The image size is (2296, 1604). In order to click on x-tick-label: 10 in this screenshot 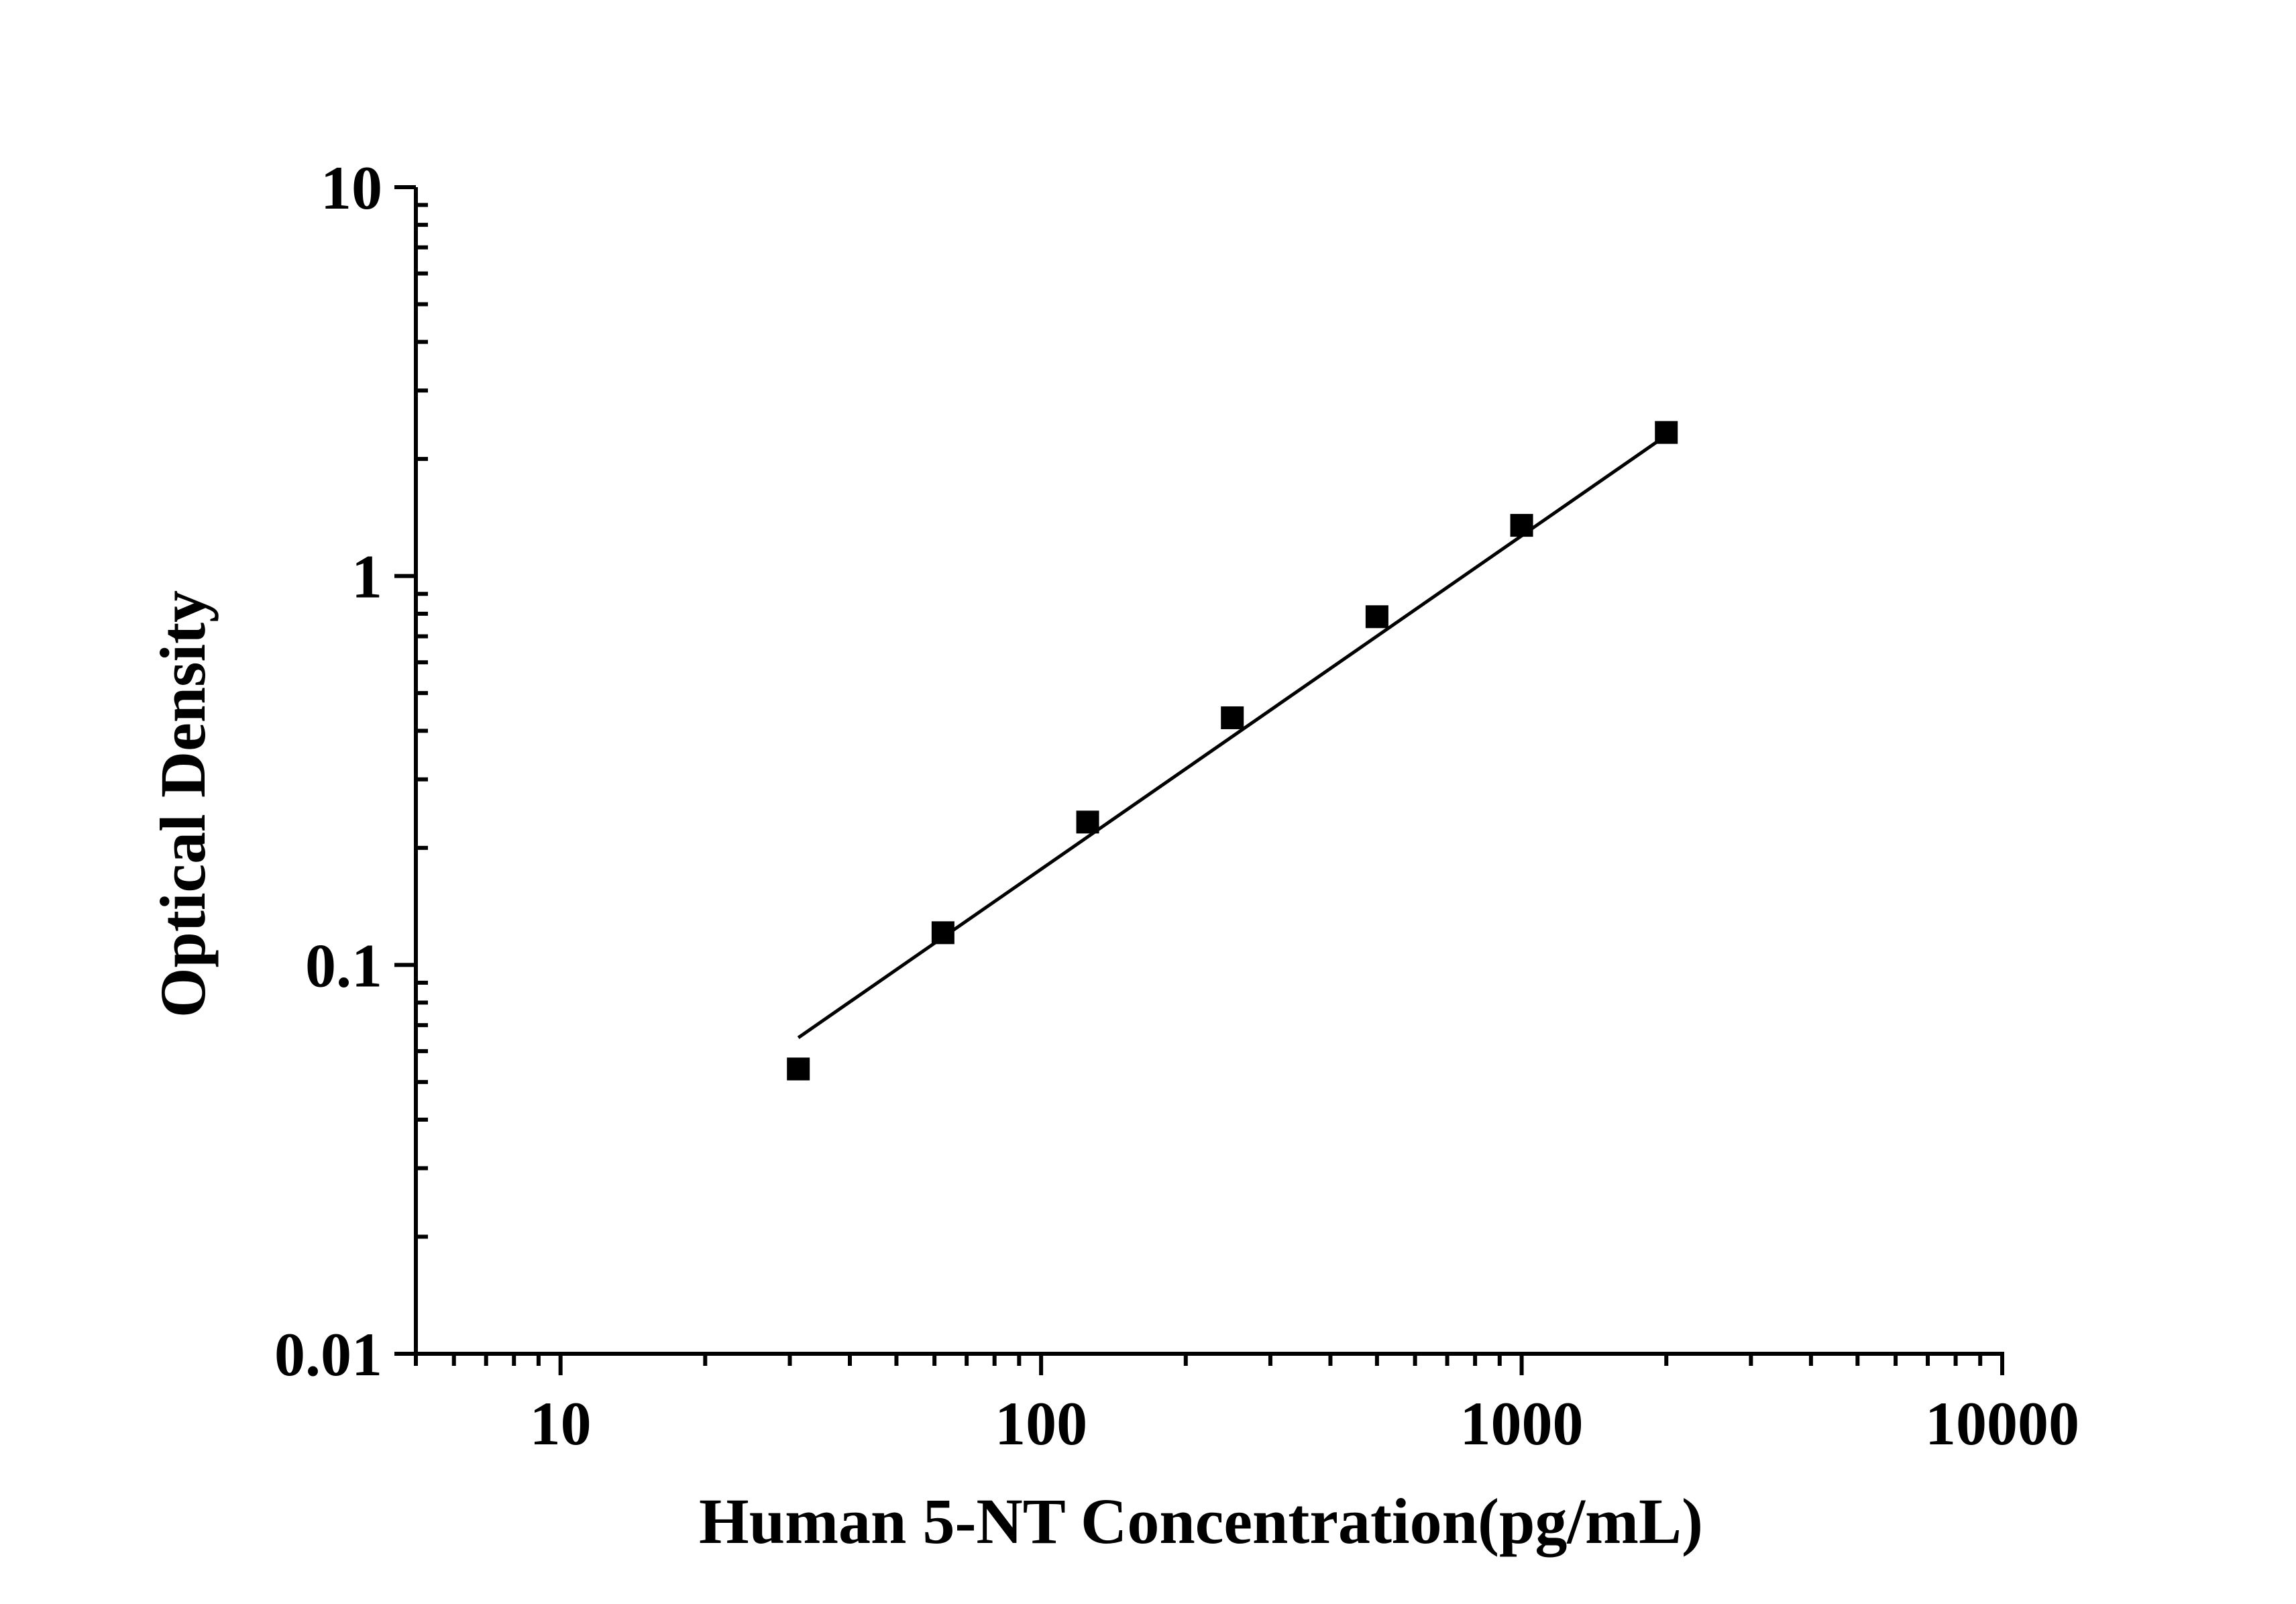, I will do `click(561, 1423)`.